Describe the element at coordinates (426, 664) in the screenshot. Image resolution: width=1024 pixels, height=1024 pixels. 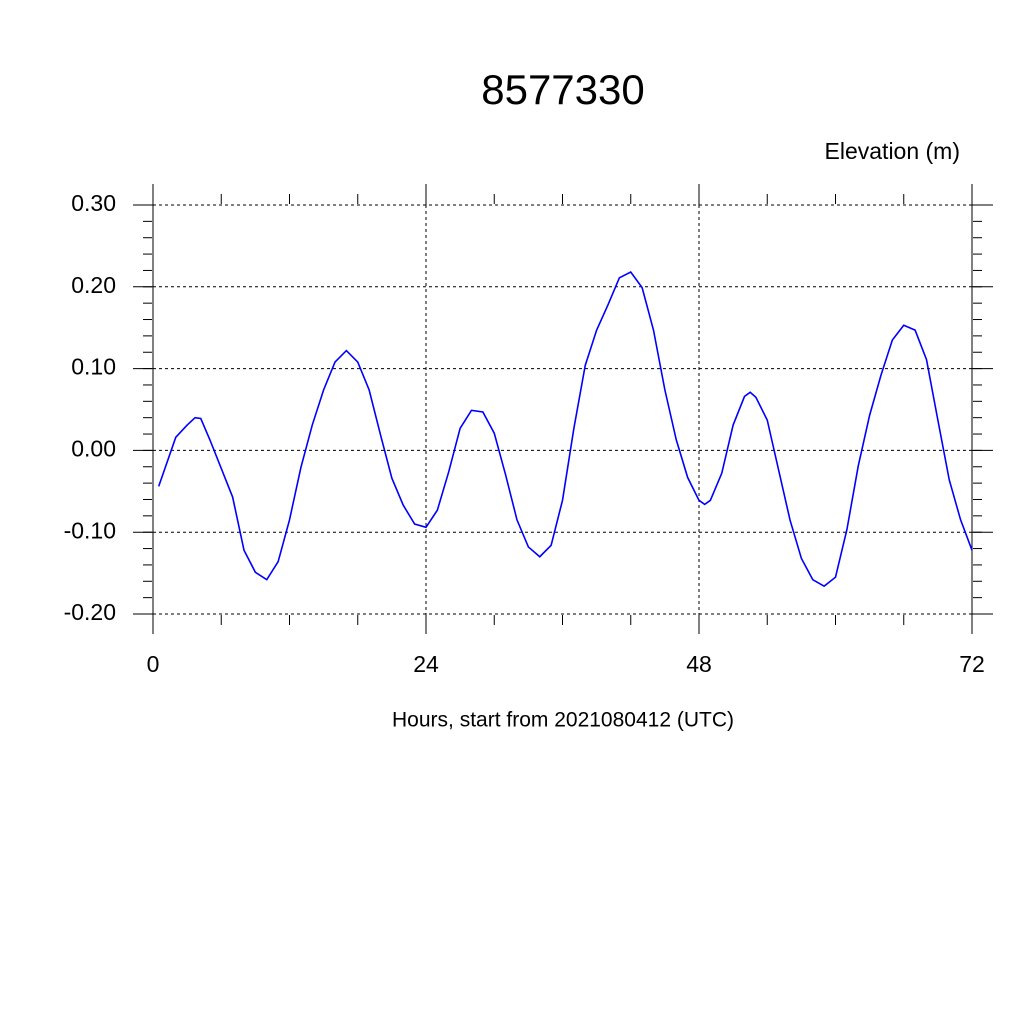
I see `x-tick-label: 24` at that location.